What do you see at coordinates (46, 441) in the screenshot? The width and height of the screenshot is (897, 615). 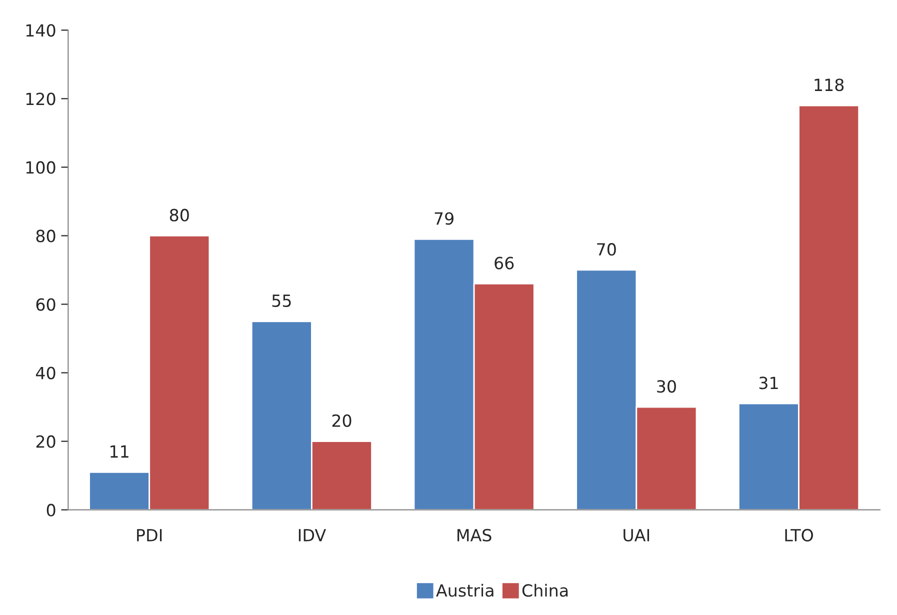 I see `y-tick-label: 20` at bounding box center [46, 441].